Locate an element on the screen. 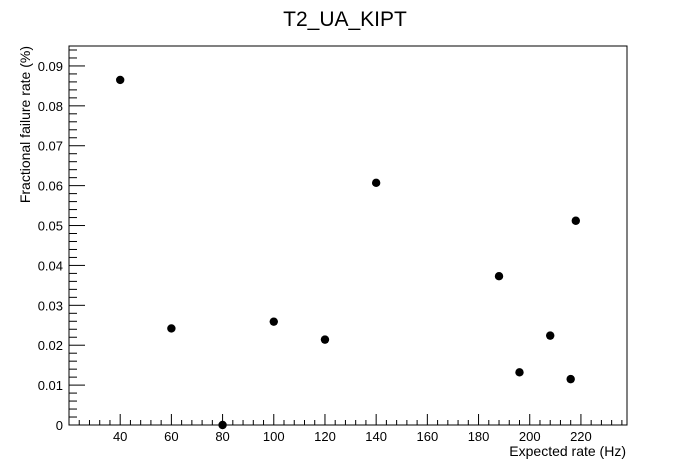 The image size is (696, 472). y-tick-label: 0.09 is located at coordinates (50, 66).